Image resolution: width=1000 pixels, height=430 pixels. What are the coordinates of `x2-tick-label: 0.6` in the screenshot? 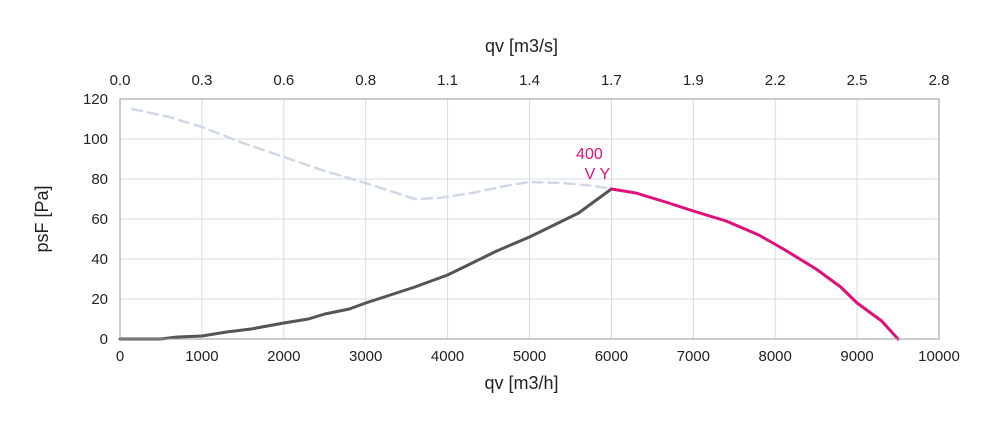 It's located at (283, 80).